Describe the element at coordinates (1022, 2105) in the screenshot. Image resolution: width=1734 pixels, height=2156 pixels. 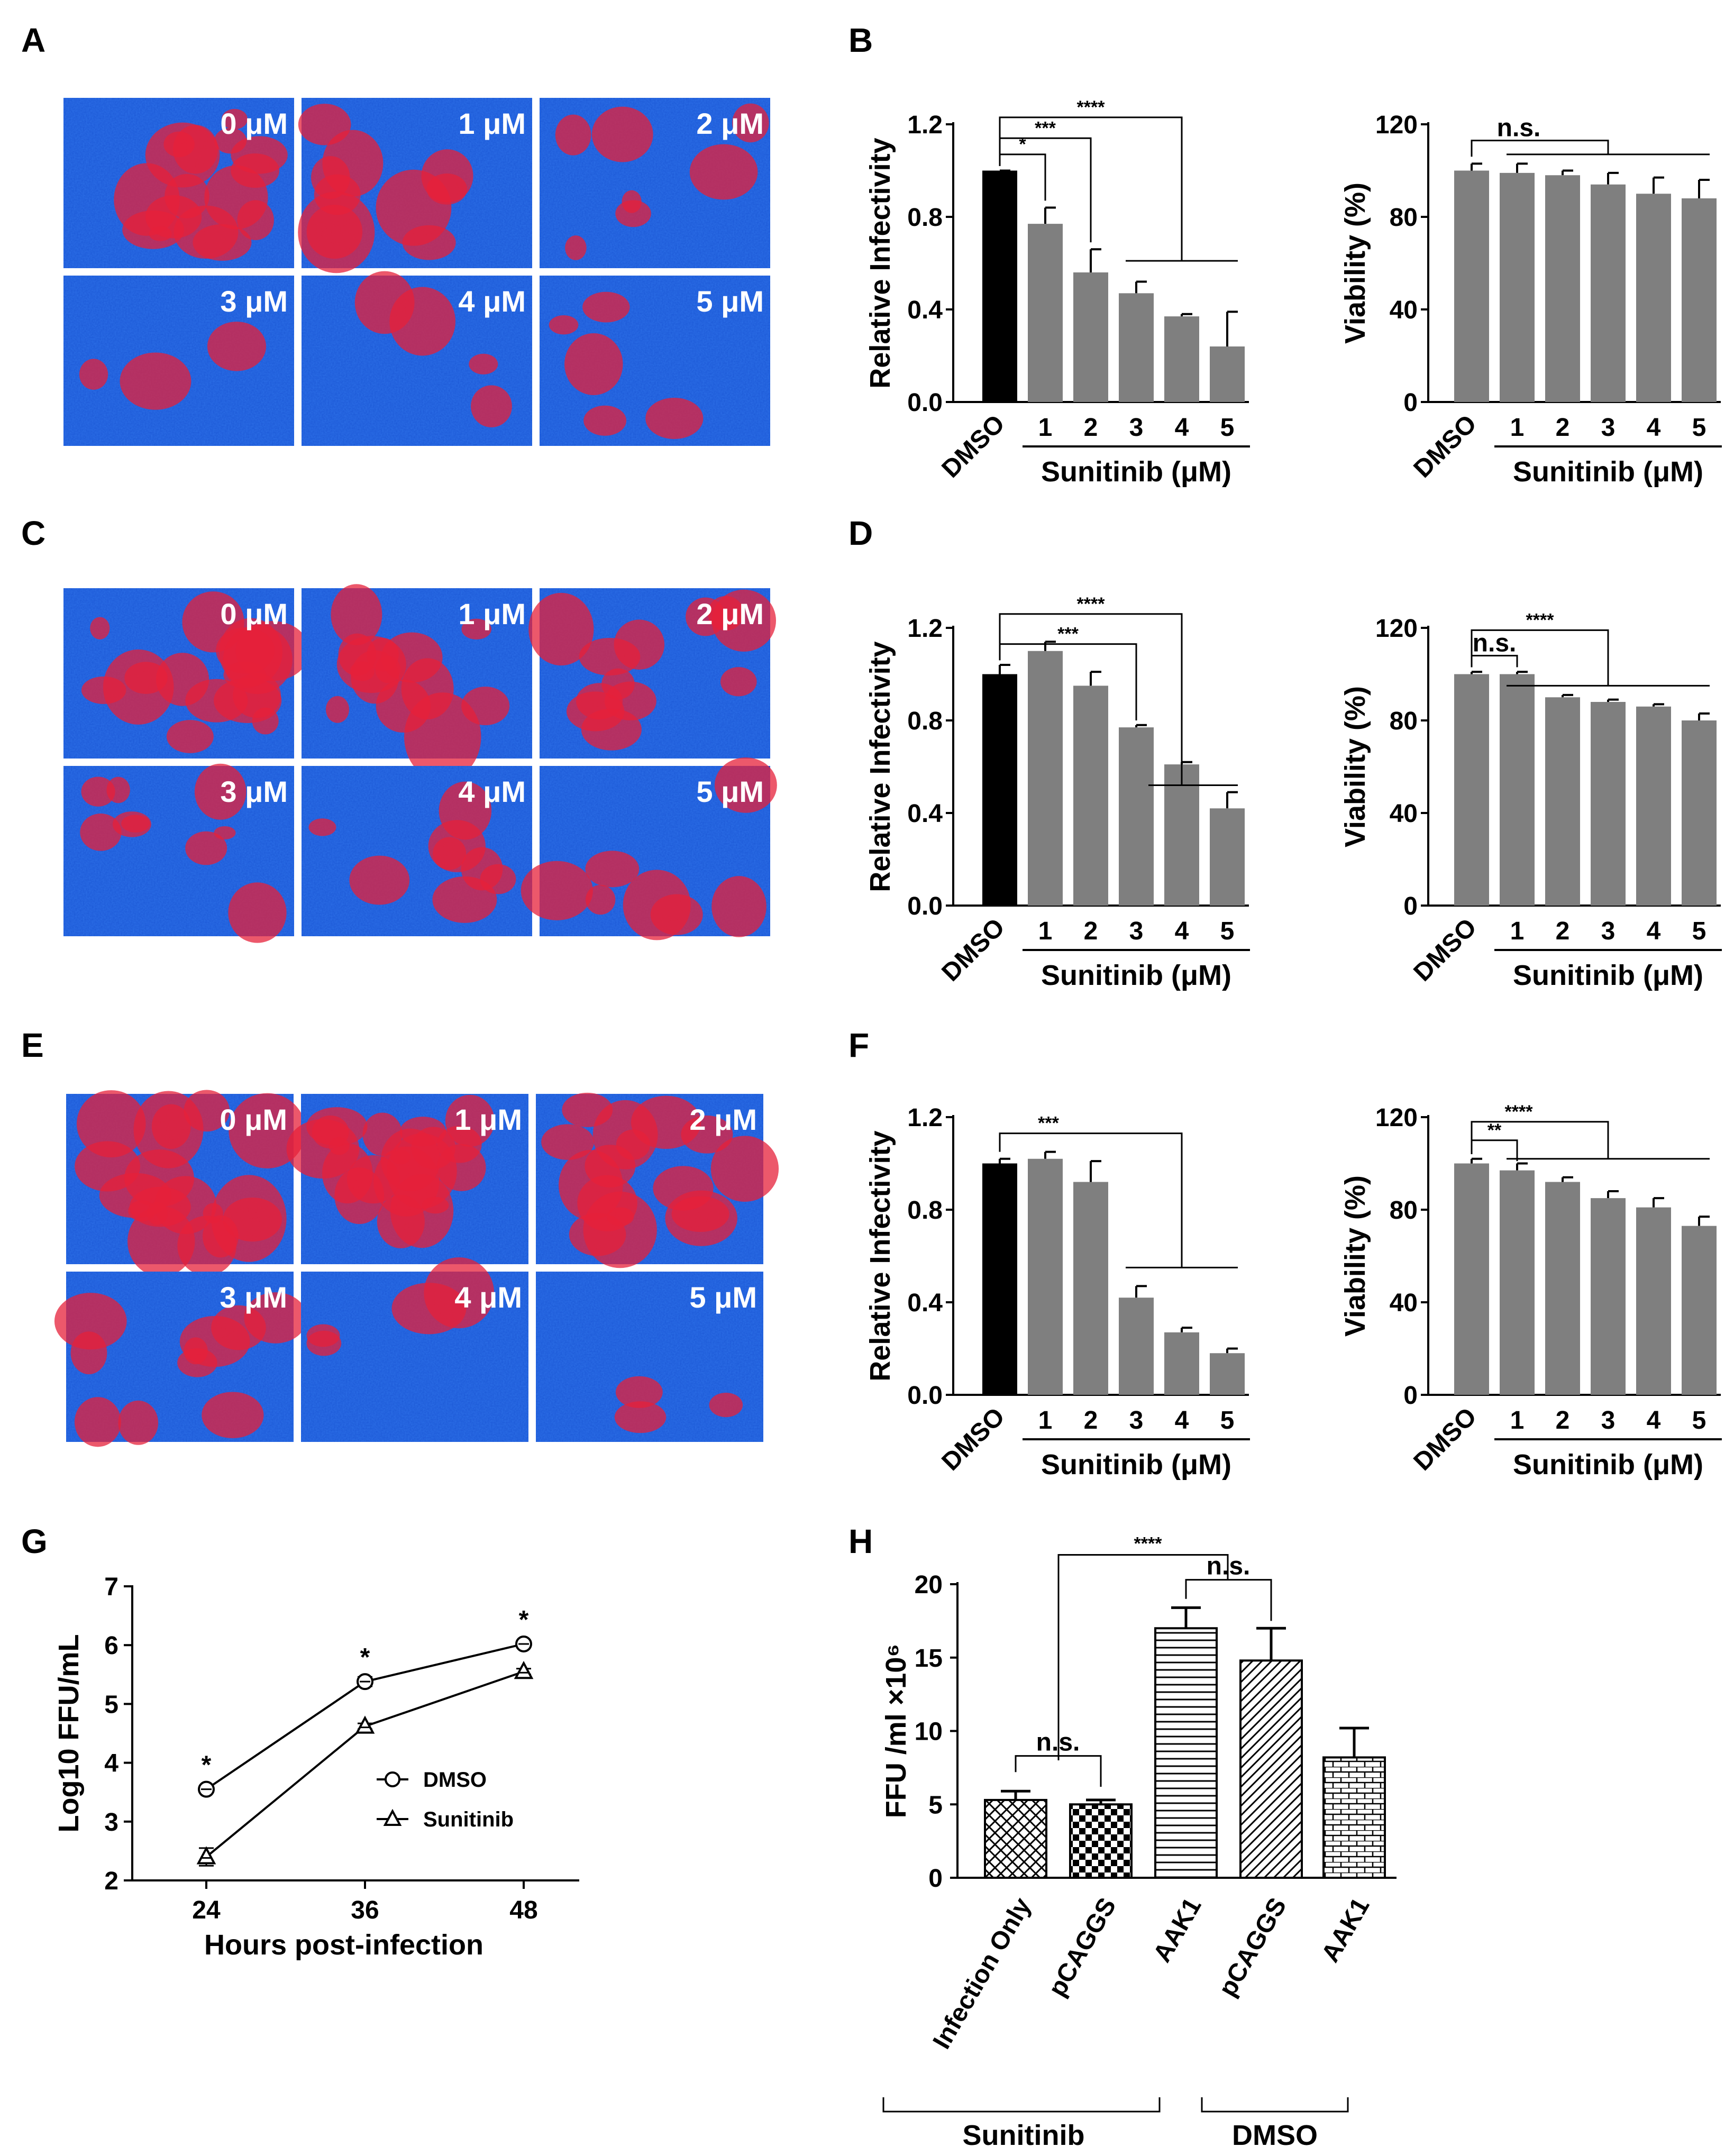
I see `group-bracket-line` at that location.